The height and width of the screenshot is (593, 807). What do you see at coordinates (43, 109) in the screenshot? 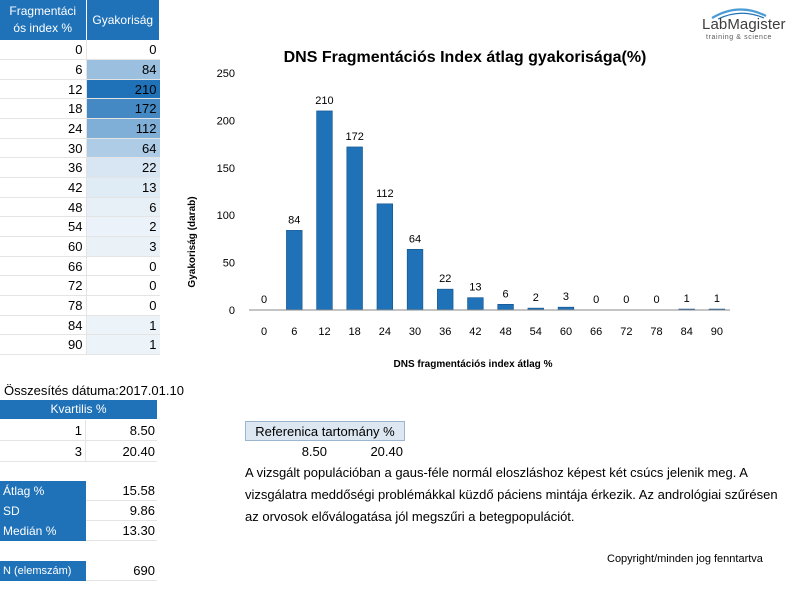
I see `index-cell: 18` at bounding box center [43, 109].